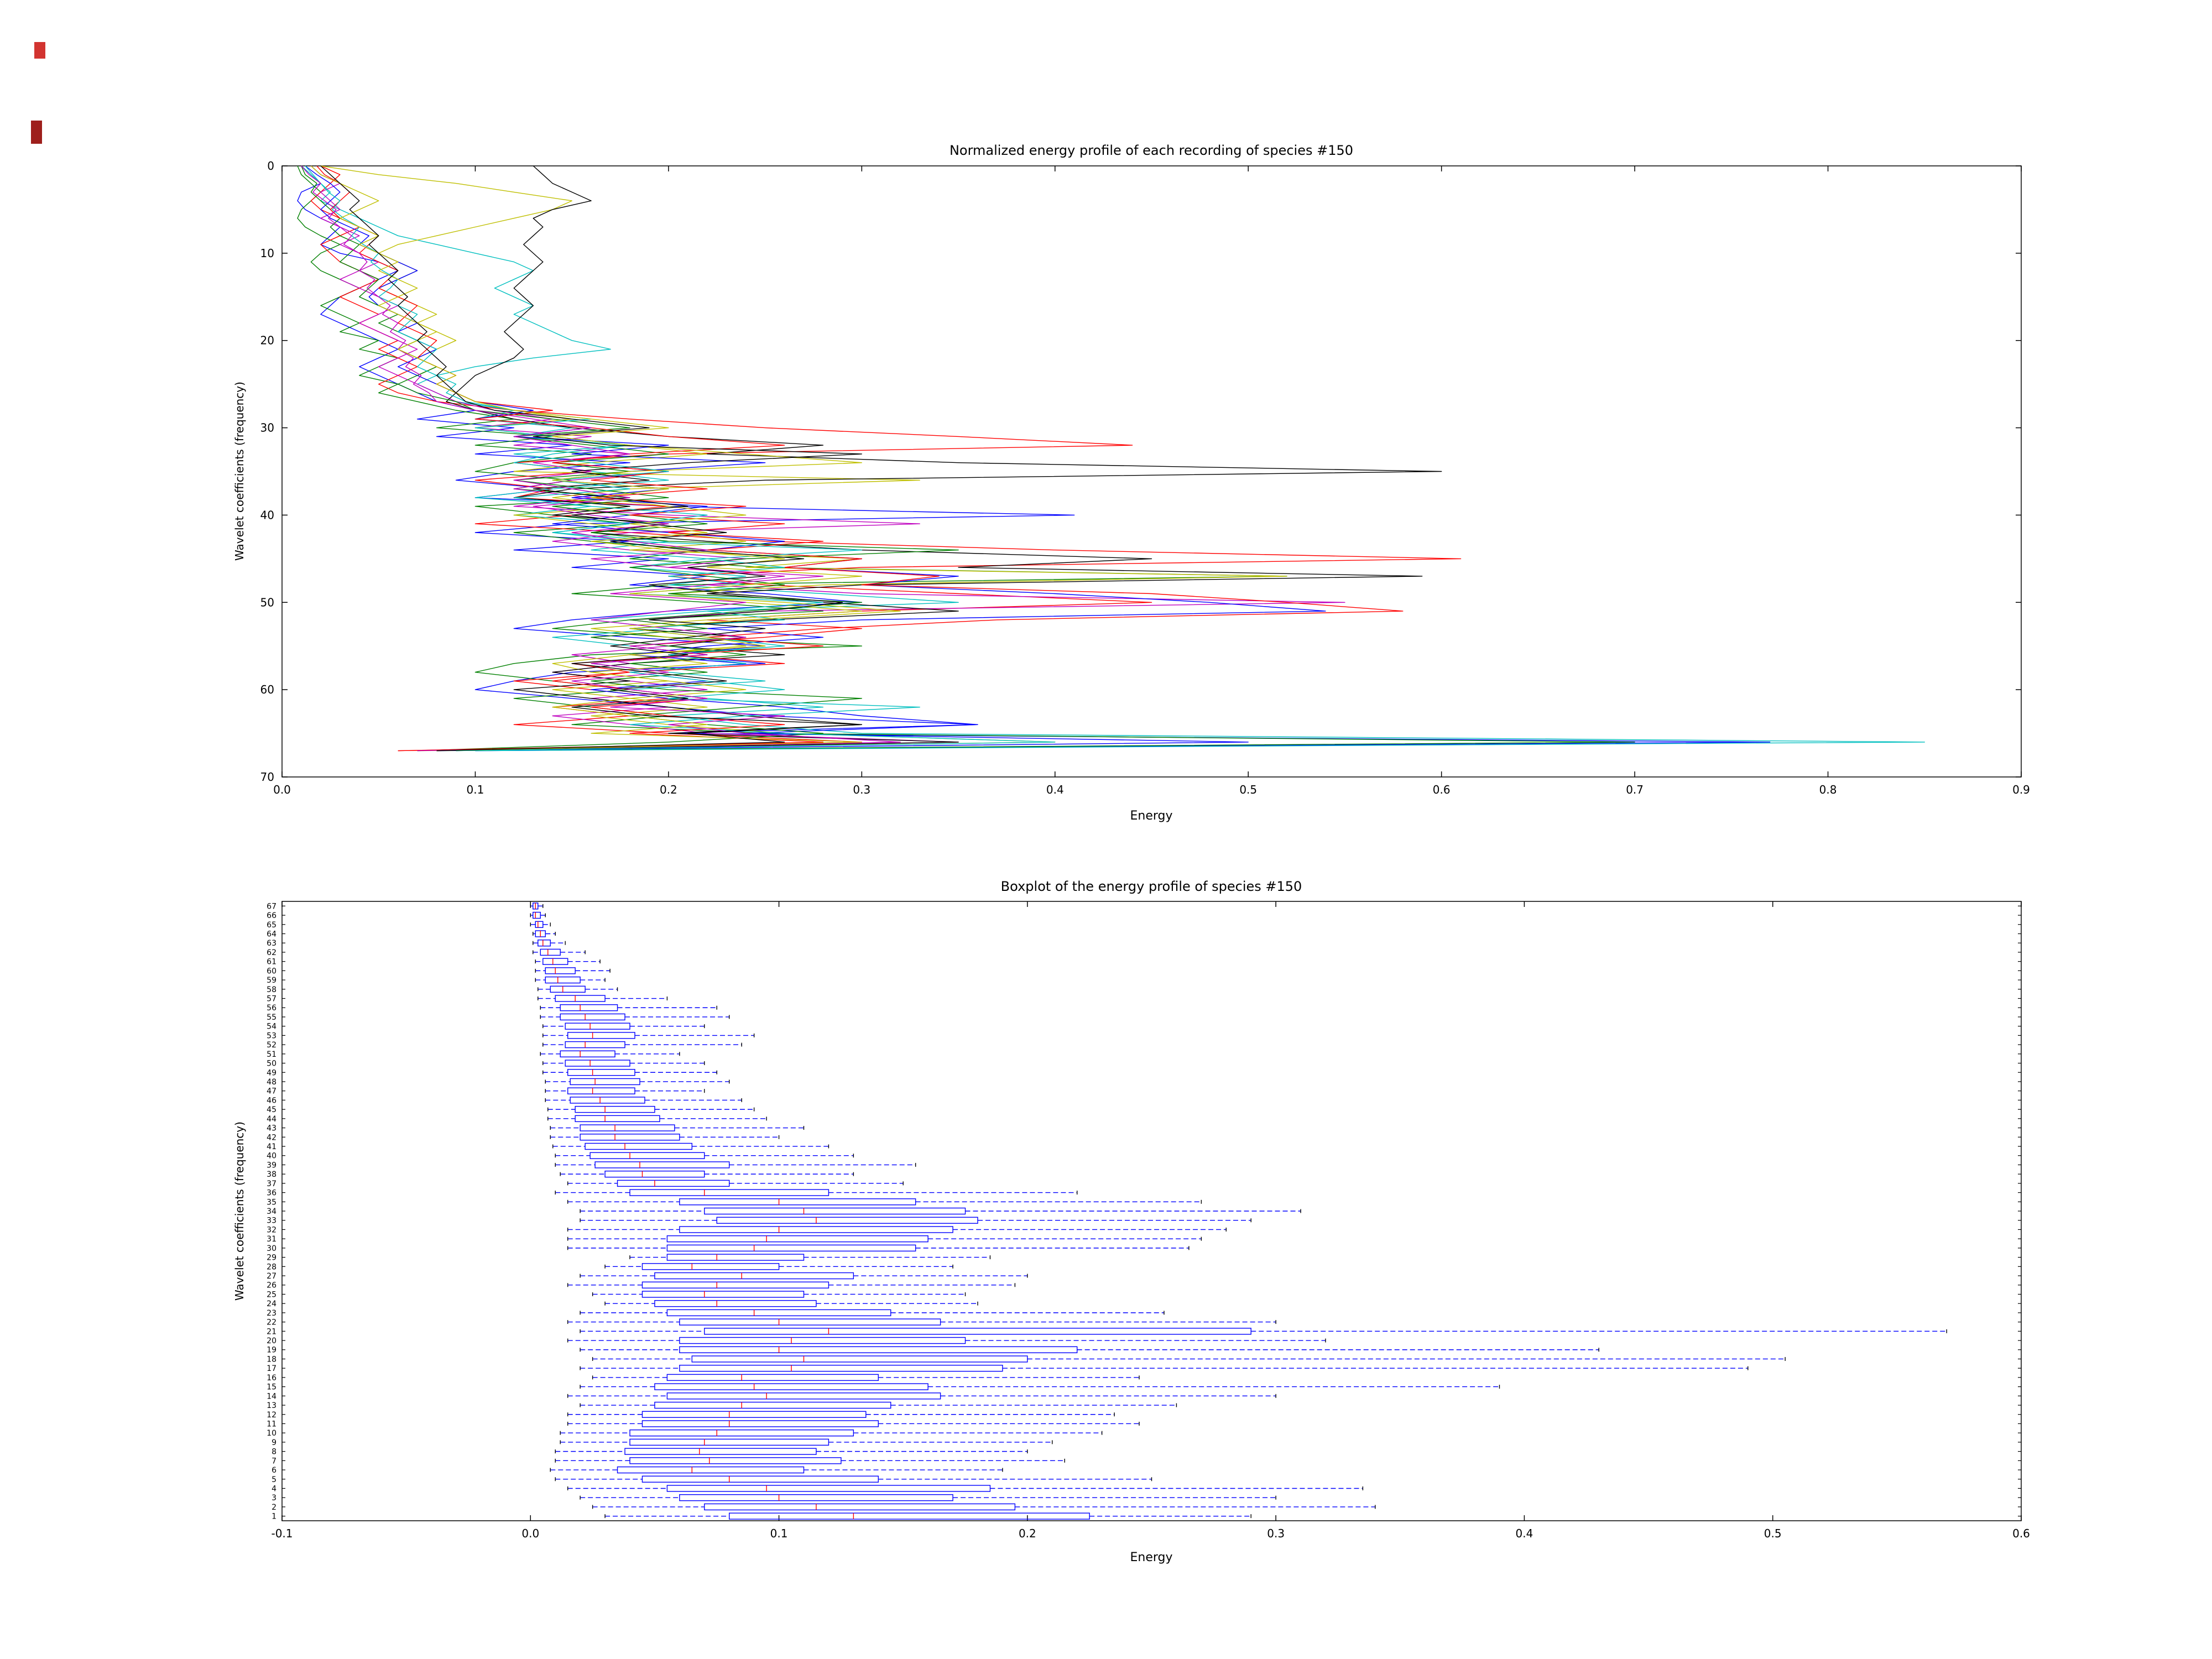 The image size is (2212, 1659). What do you see at coordinates (272, 1120) in the screenshot?
I see `svg-text: 44` at bounding box center [272, 1120].